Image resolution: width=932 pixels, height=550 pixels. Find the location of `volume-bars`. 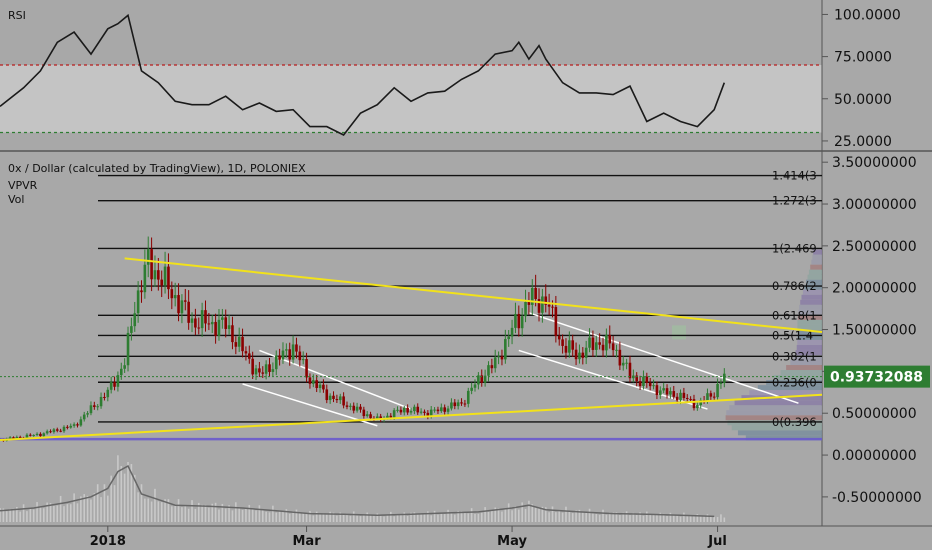

volume-bars is located at coordinates (363, 488).